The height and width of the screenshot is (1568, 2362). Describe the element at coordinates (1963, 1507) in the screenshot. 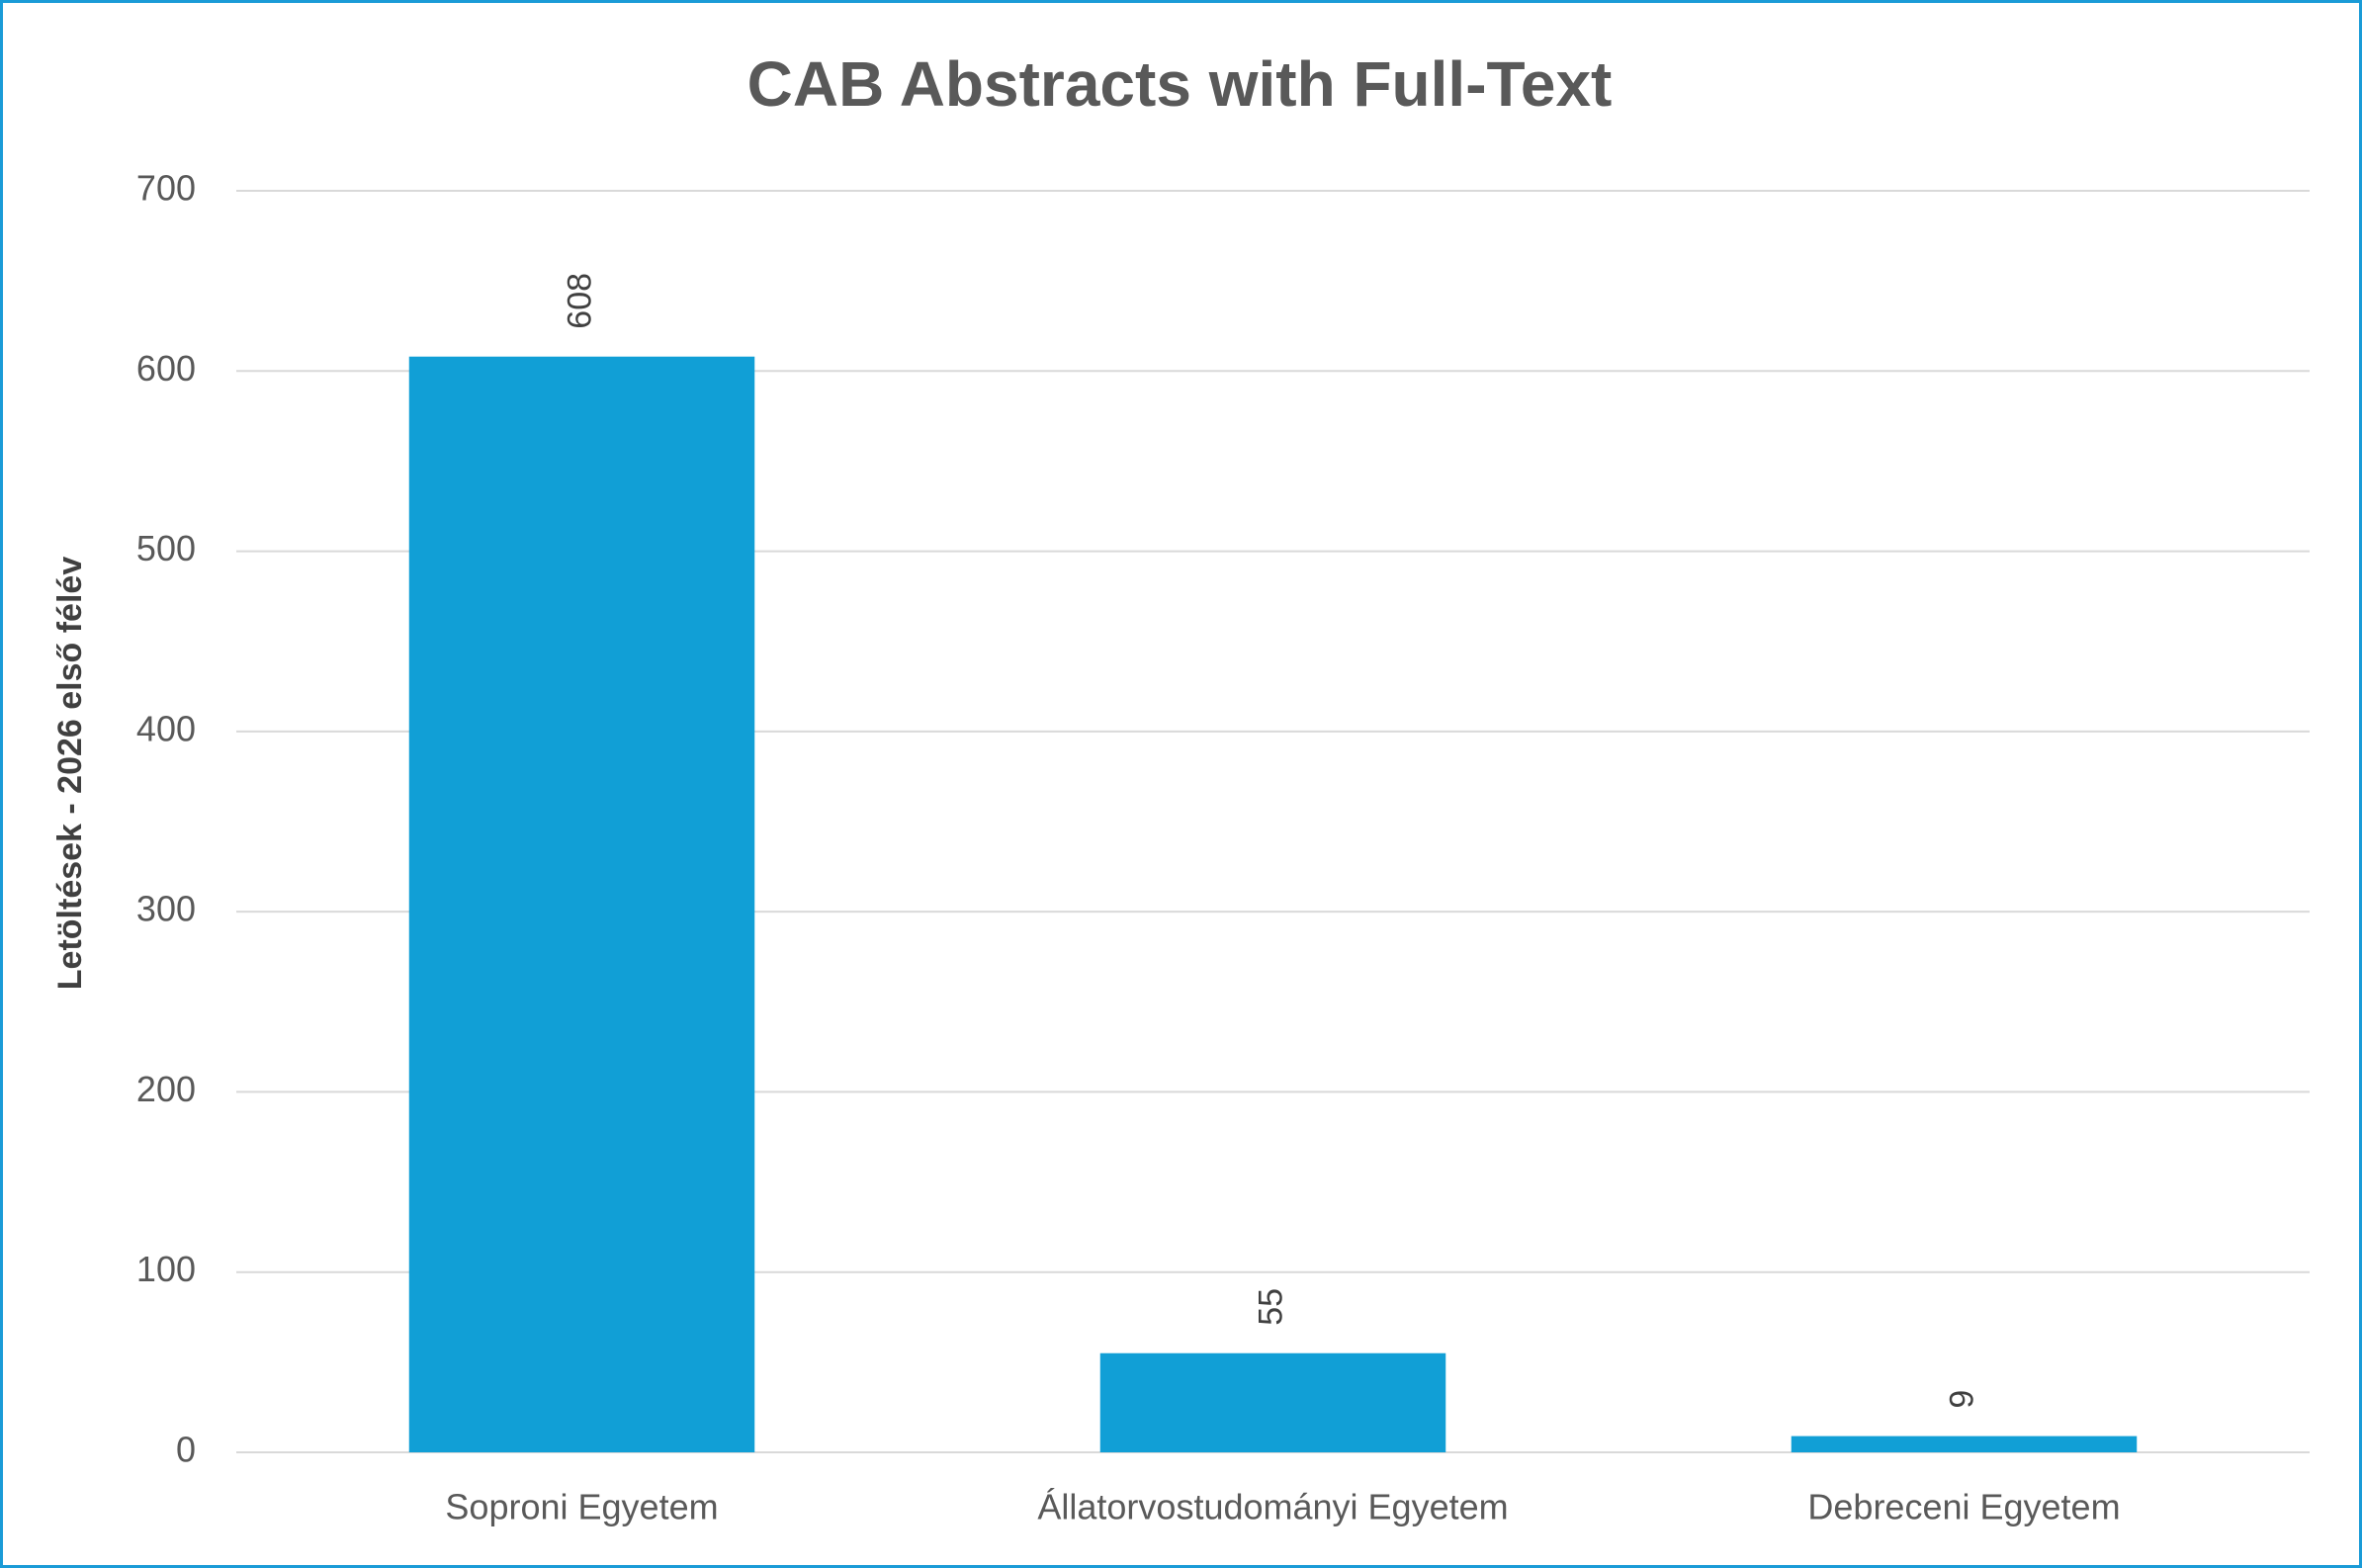

I see `x-tick-label: Debreceni Egyetem` at that location.